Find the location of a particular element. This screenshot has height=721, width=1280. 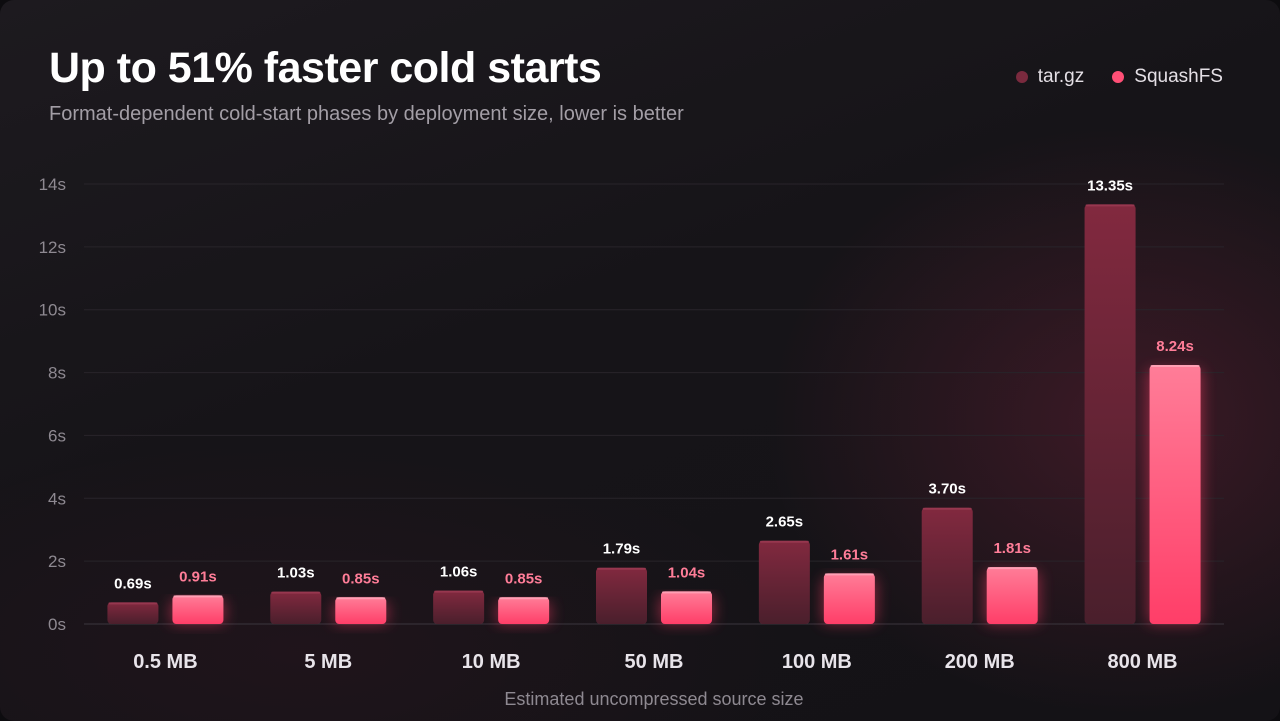

legend-item-targz: tar.gz is located at coordinates (1050, 77).